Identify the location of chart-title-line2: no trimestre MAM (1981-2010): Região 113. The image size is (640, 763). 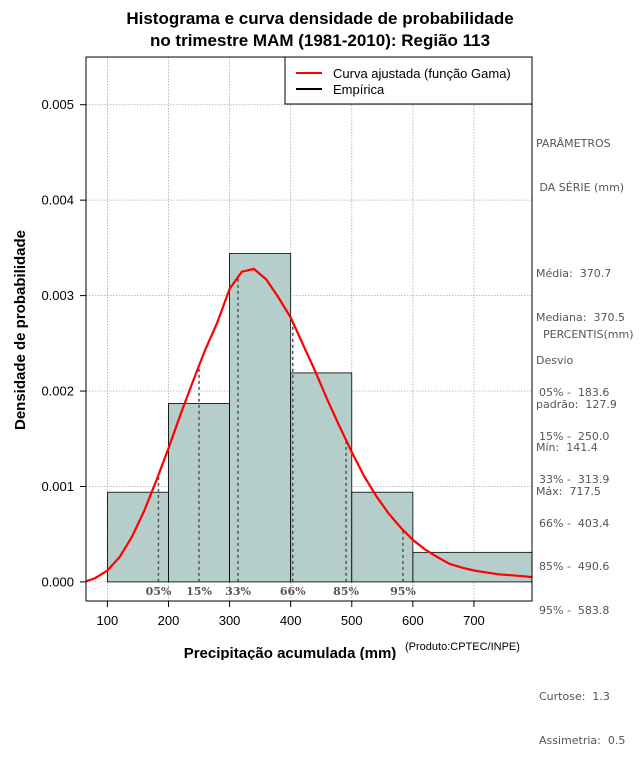
(320, 40).